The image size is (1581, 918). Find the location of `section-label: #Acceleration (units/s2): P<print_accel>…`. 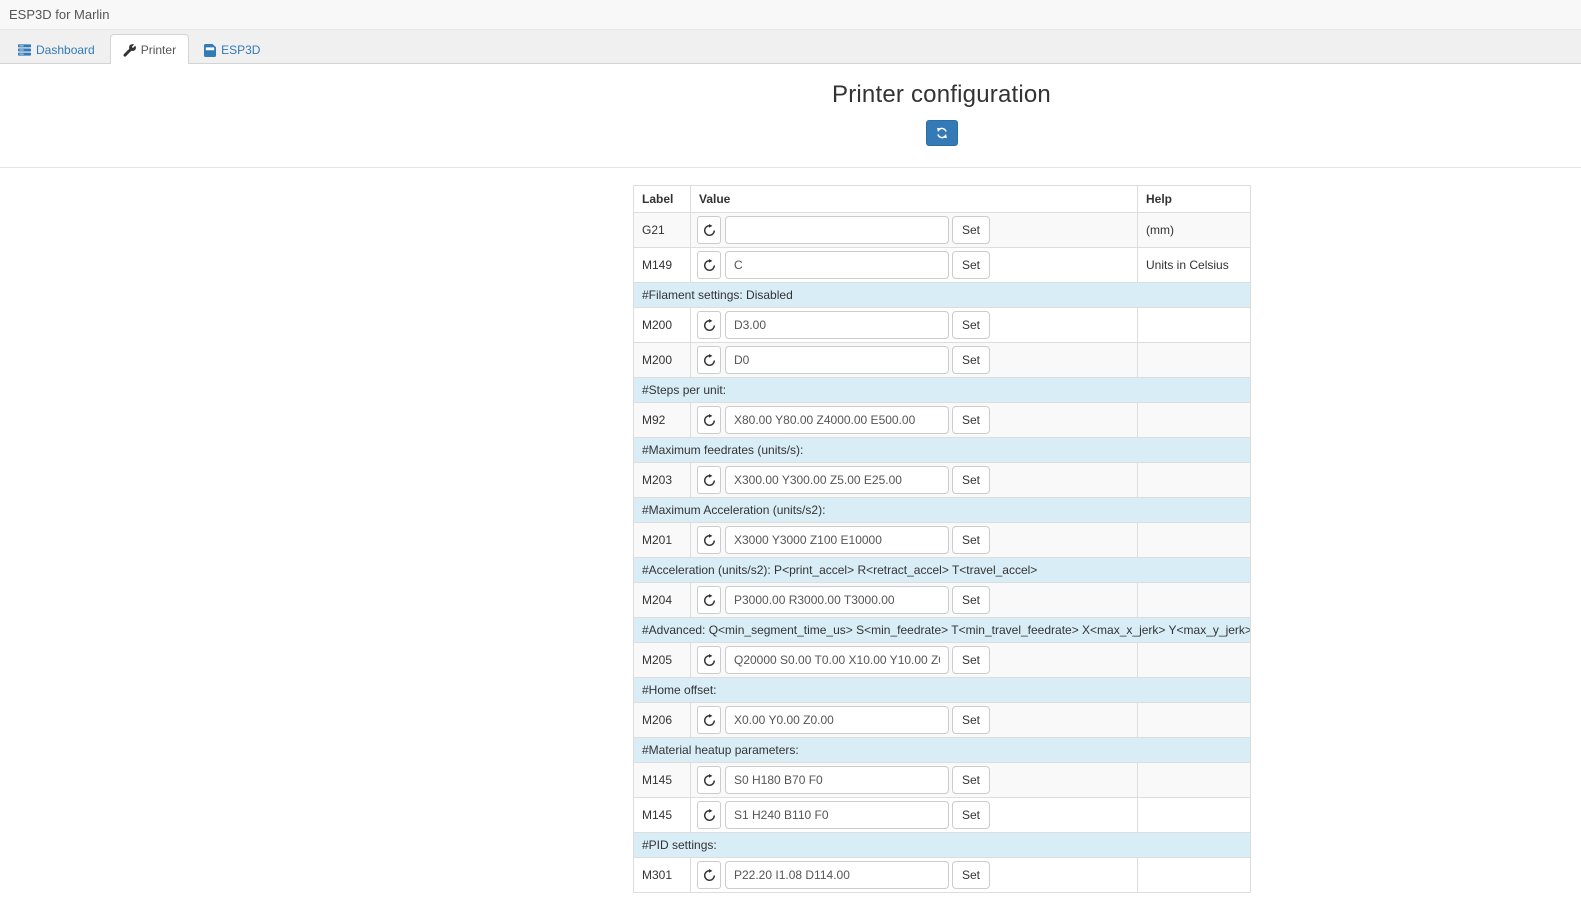

section-label: #Acceleration (units/s2): P<print_accel>… is located at coordinates (942, 570).